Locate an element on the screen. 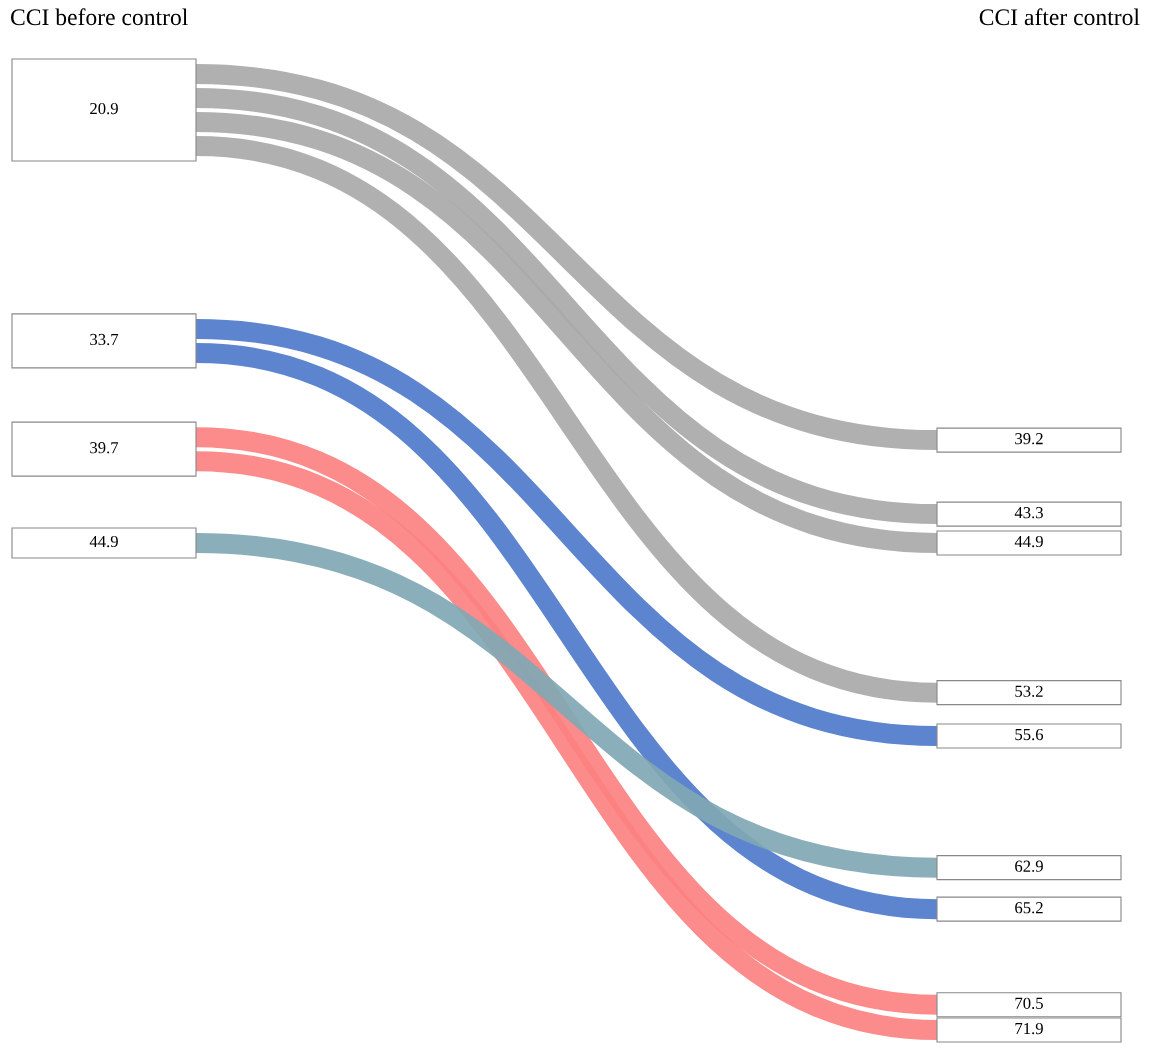 The image size is (1154, 1050). data-label: 65.2 is located at coordinates (1029, 908).